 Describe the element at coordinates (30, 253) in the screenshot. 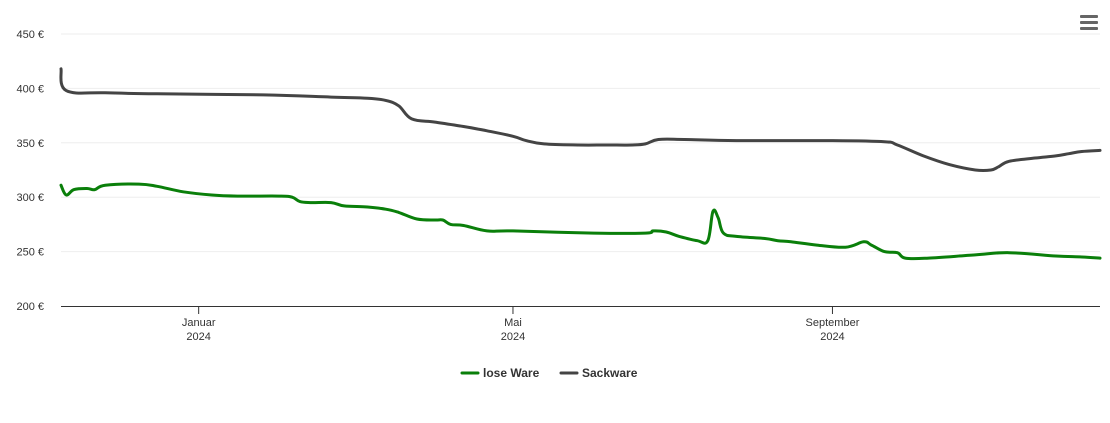

I see `y-tick-label: 250 €` at that location.